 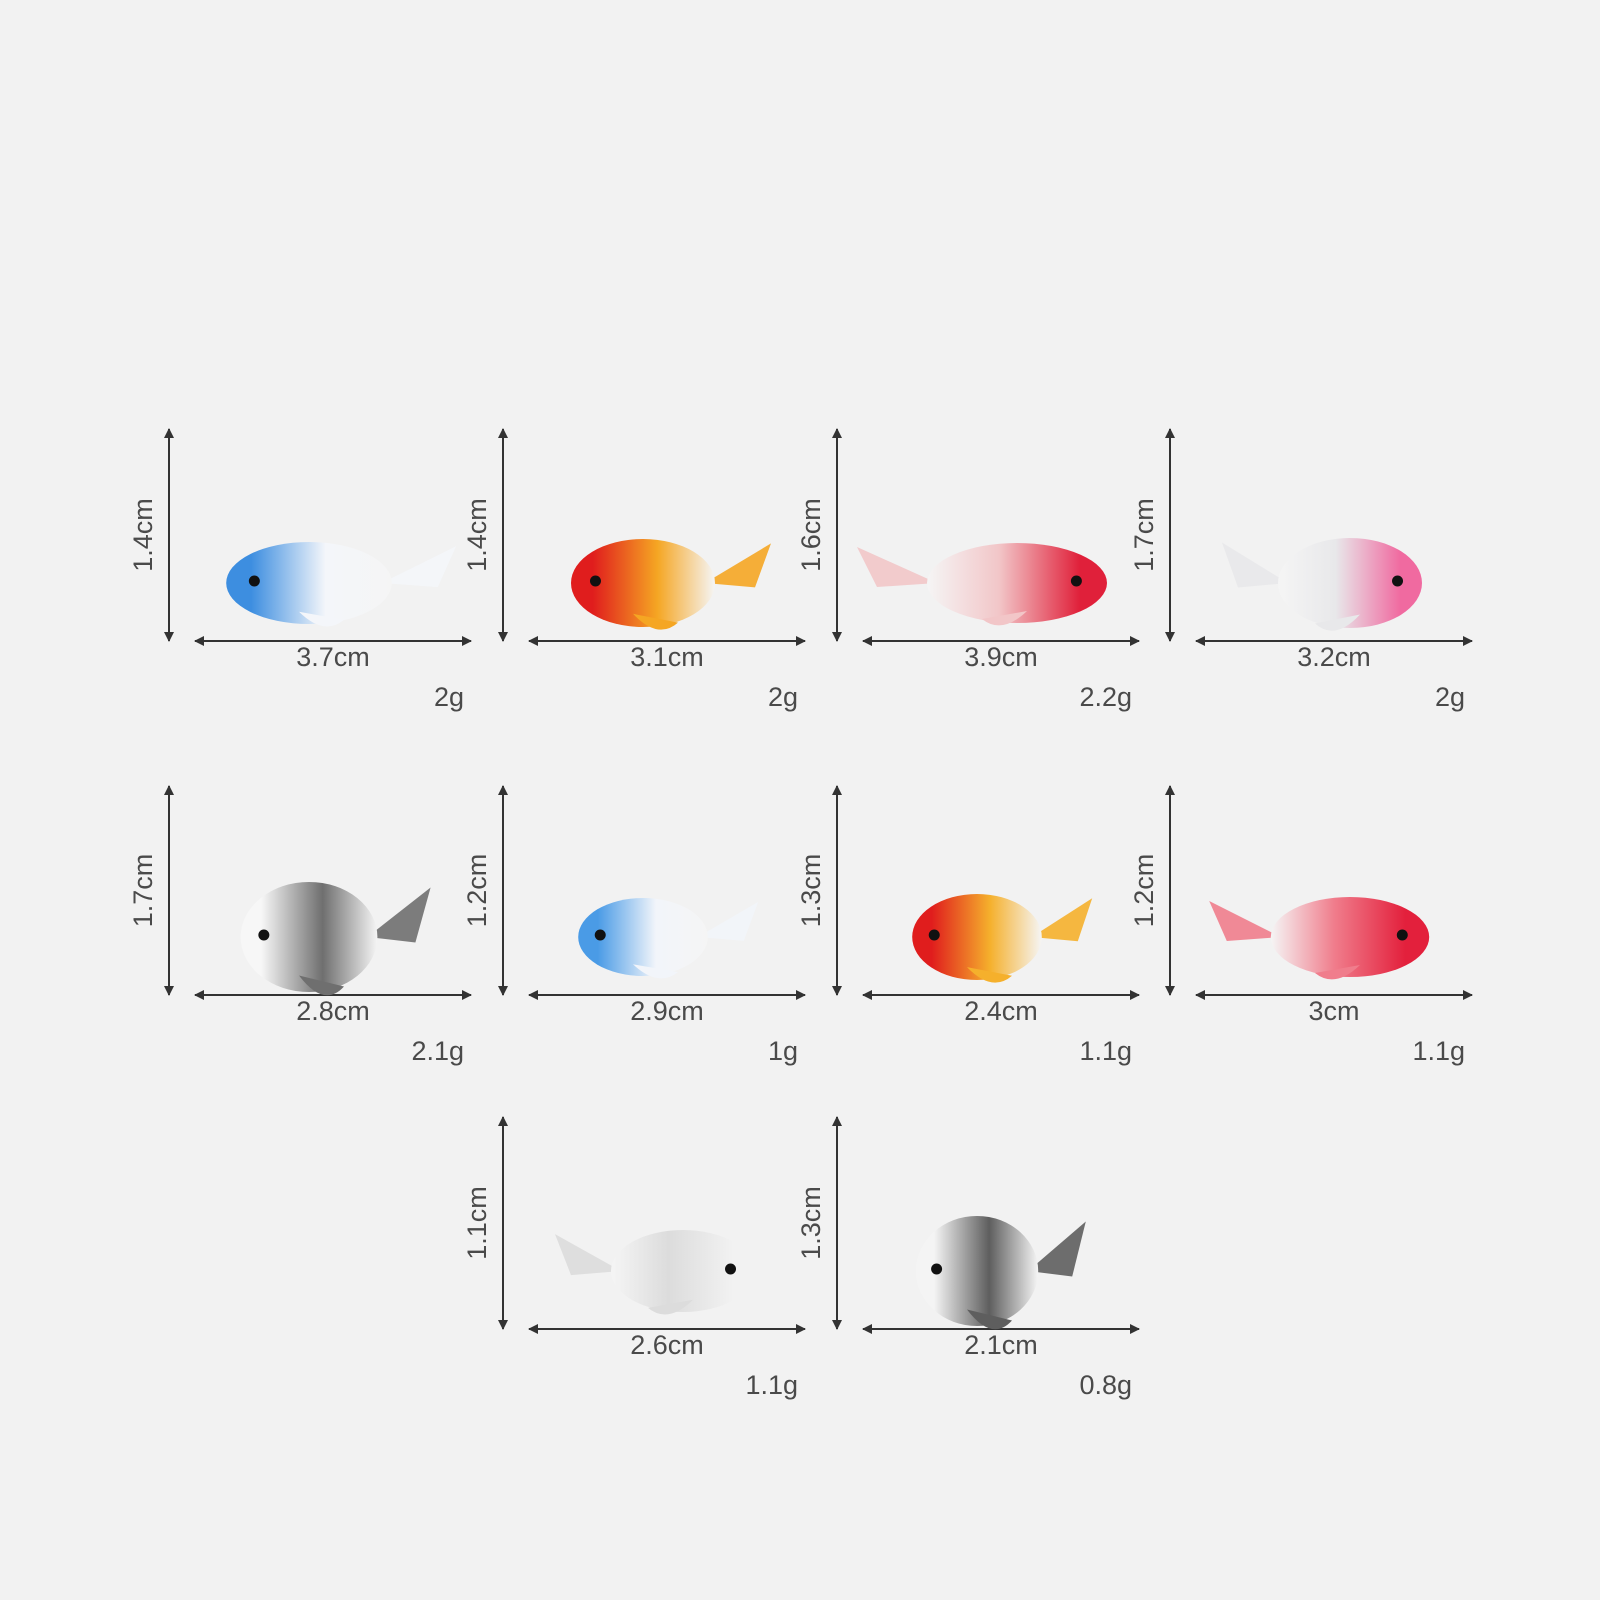 I want to click on height-label: 1.6cm, so click(x=811, y=535).